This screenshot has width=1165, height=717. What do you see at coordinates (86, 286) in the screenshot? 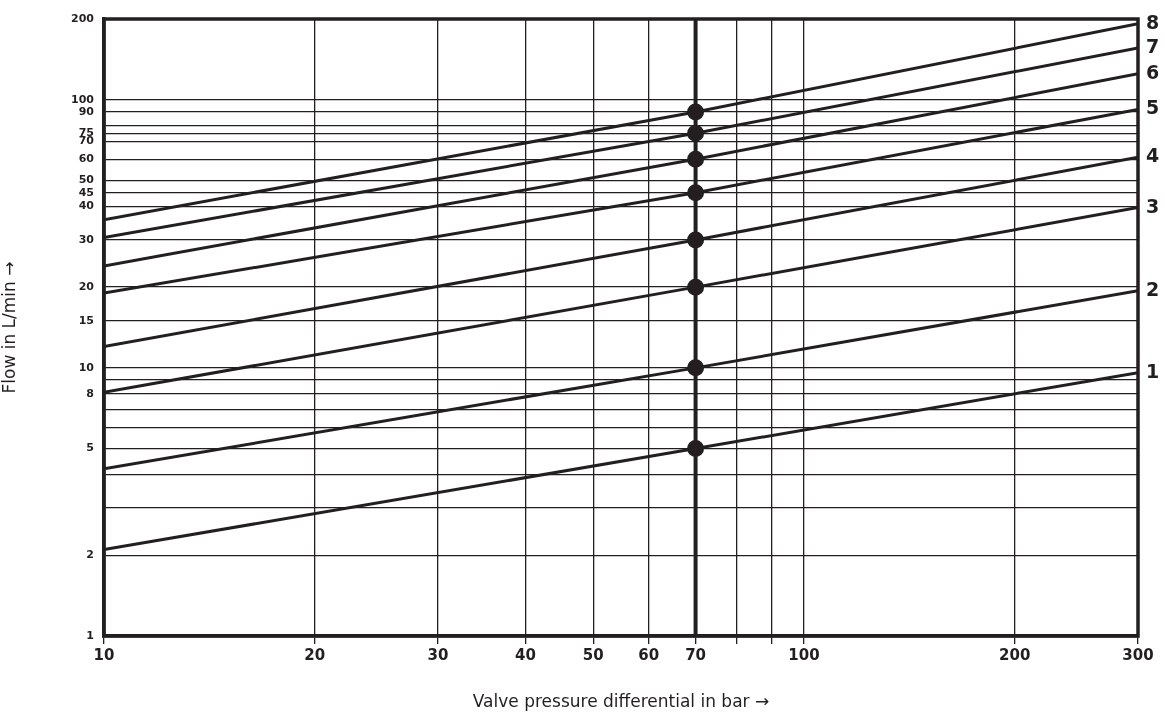
I see `y-tick-label: 20` at bounding box center [86, 286].